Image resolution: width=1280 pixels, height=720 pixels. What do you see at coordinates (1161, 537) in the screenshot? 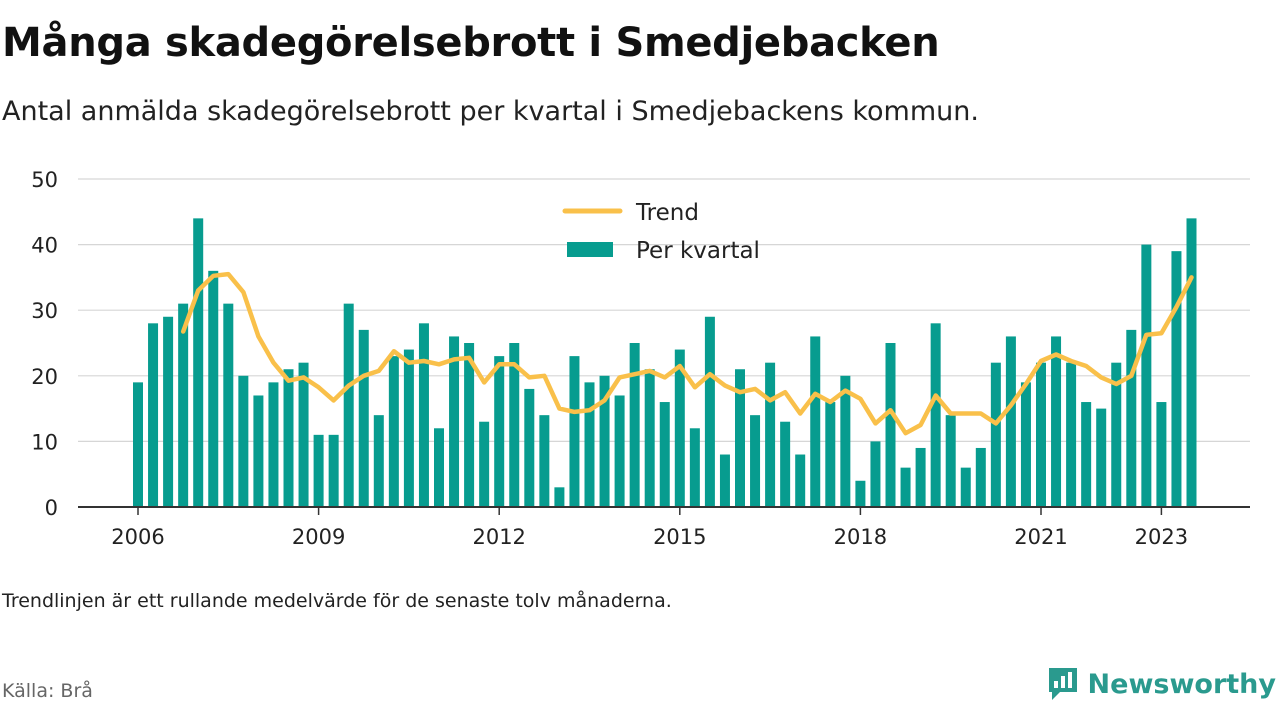
I see `x-tick-label: 2023` at bounding box center [1161, 537].